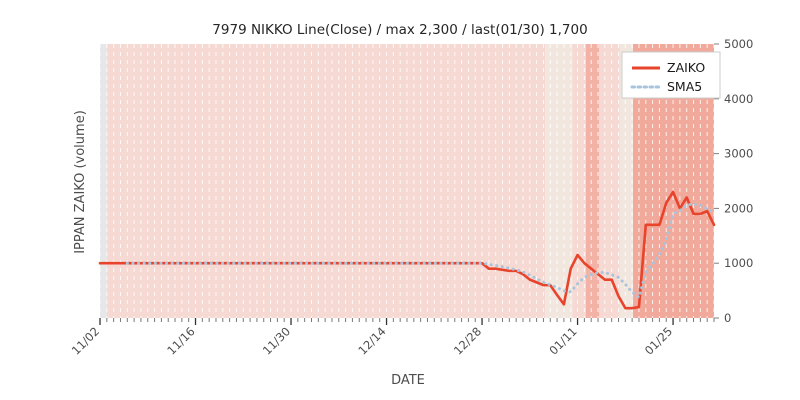 This screenshot has width=800, height=400. I want to click on y-tick-label: 2000, so click(738, 208).